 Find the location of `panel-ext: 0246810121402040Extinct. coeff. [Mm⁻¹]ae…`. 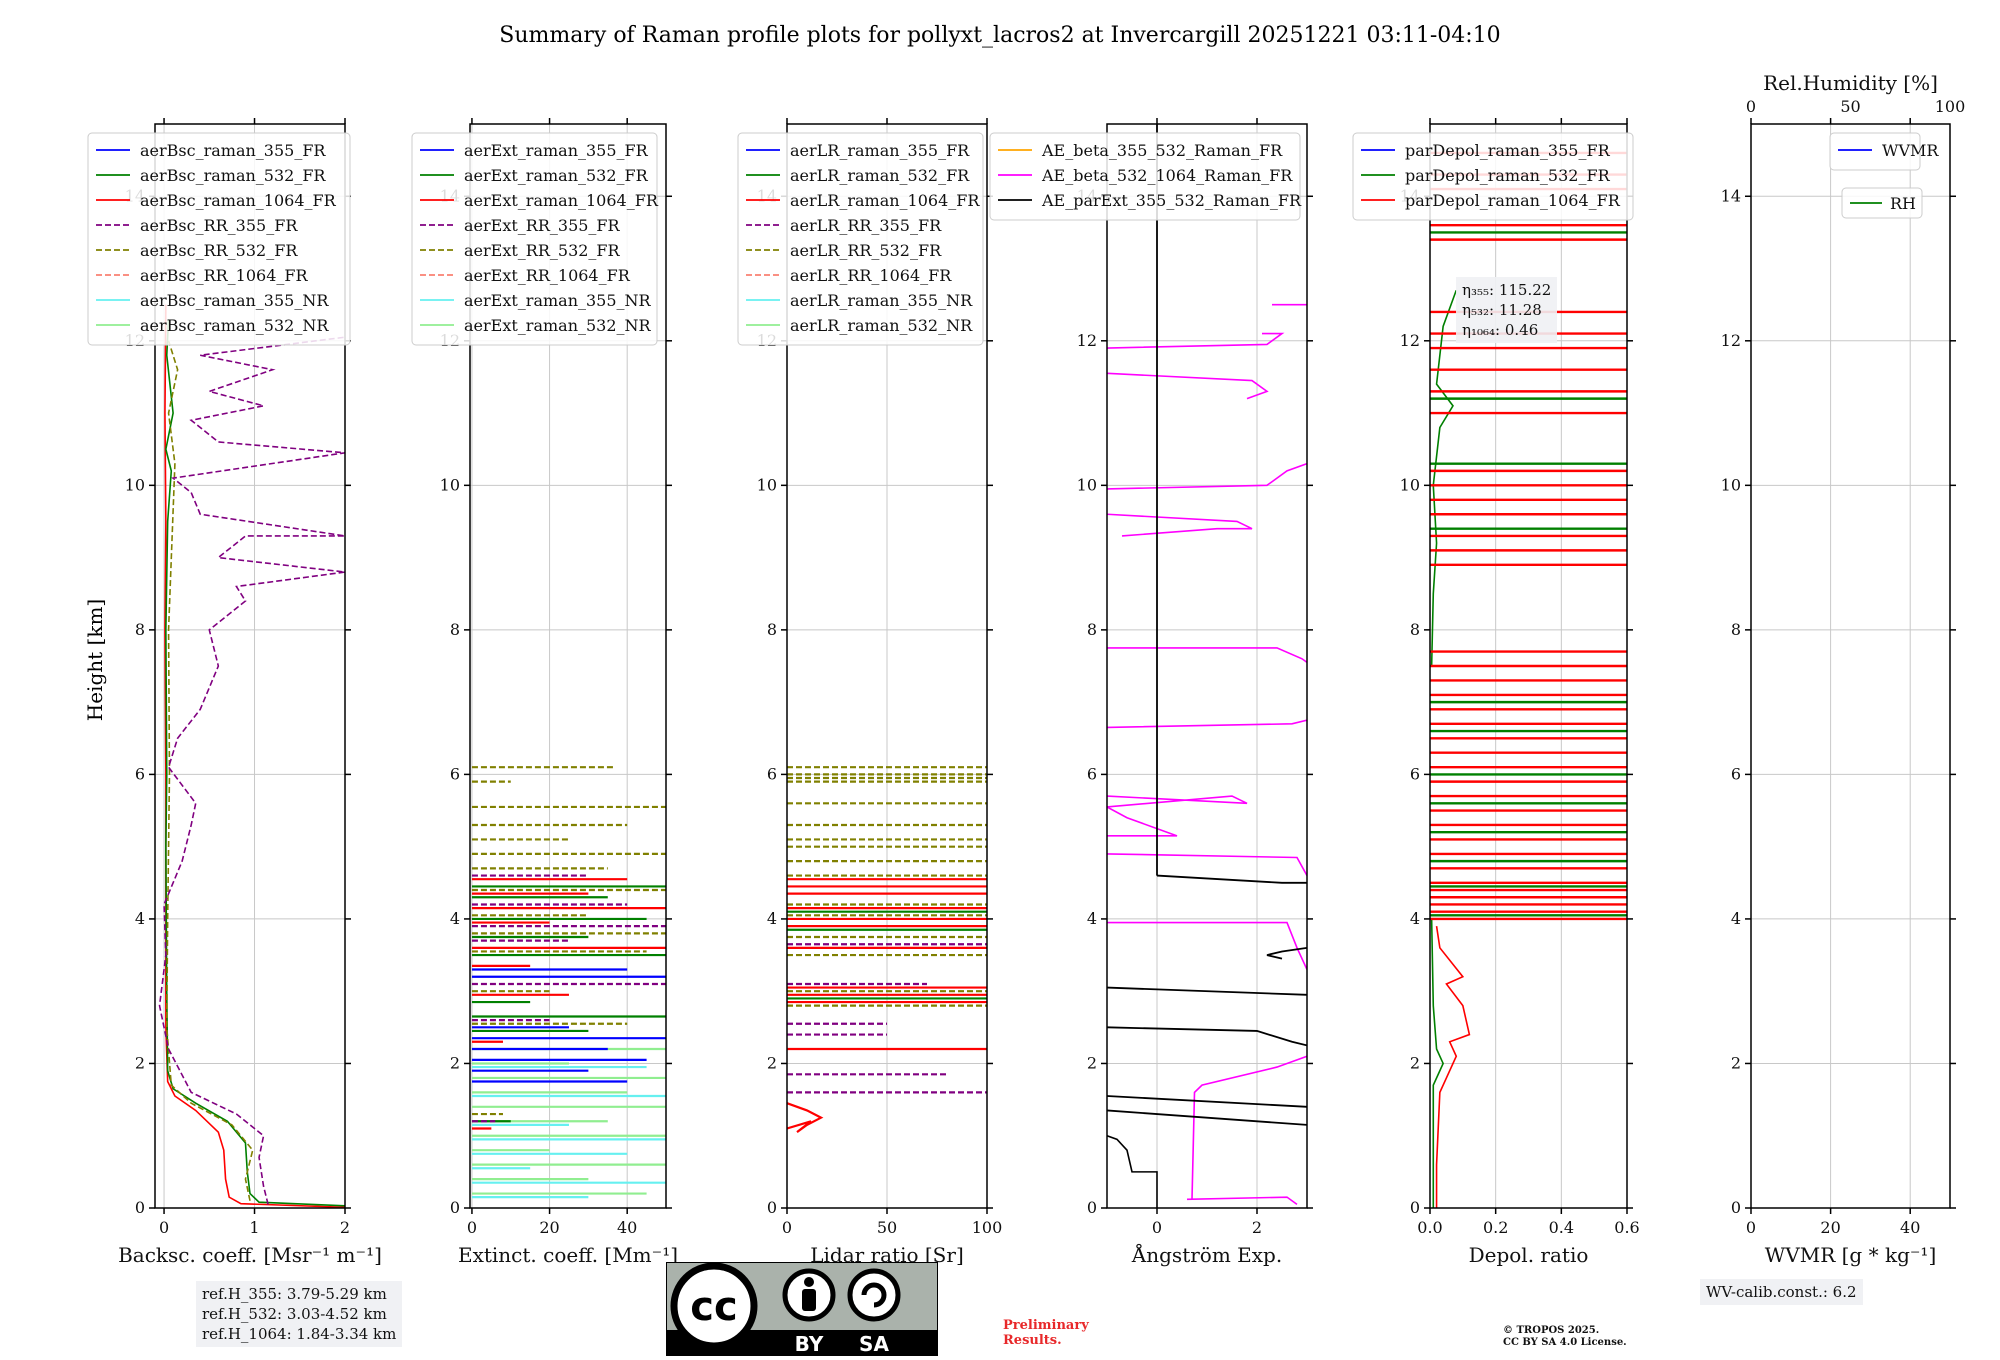

panel-ext: 0246810121402040Extinct. coeff. [Mm⁻¹]ae… is located at coordinates (544, 692).